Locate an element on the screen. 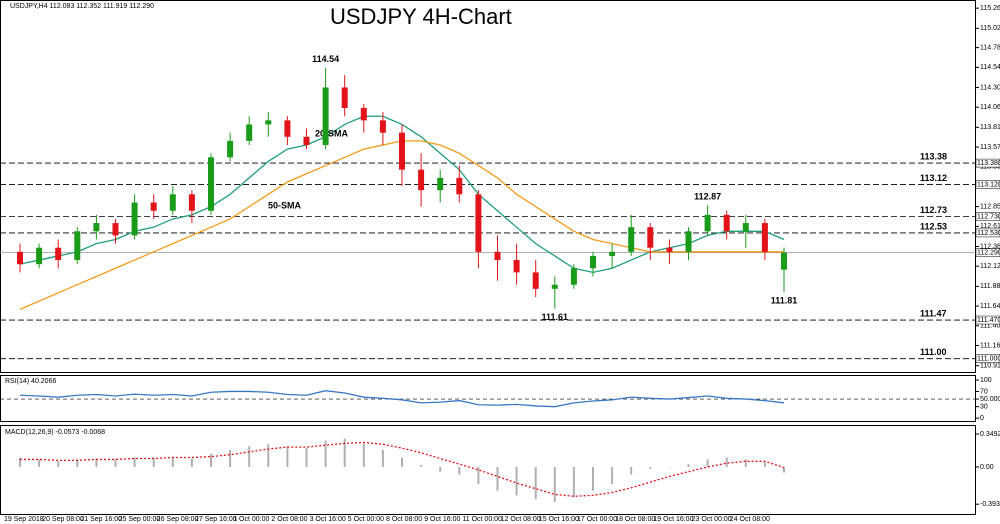 Image resolution: width=1000 pixels, height=524 pixels. y-tick-label: 110.915 is located at coordinates (990, 366).